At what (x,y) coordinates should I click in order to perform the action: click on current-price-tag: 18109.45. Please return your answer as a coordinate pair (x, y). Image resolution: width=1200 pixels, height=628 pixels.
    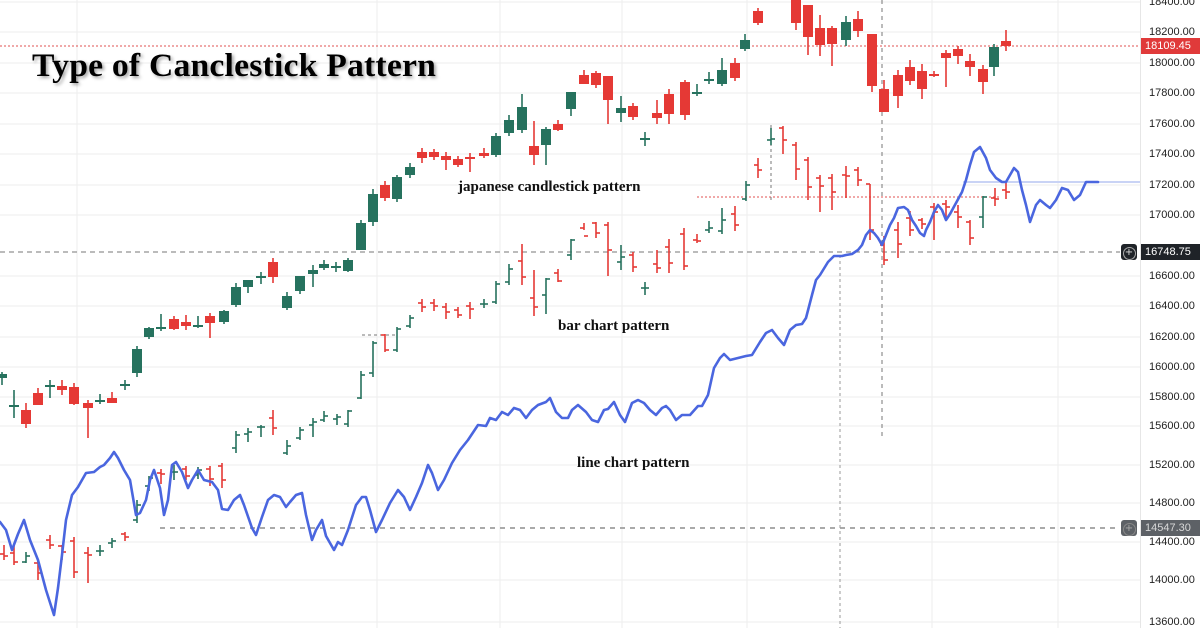
    Looking at the image, I should click on (1170, 46).